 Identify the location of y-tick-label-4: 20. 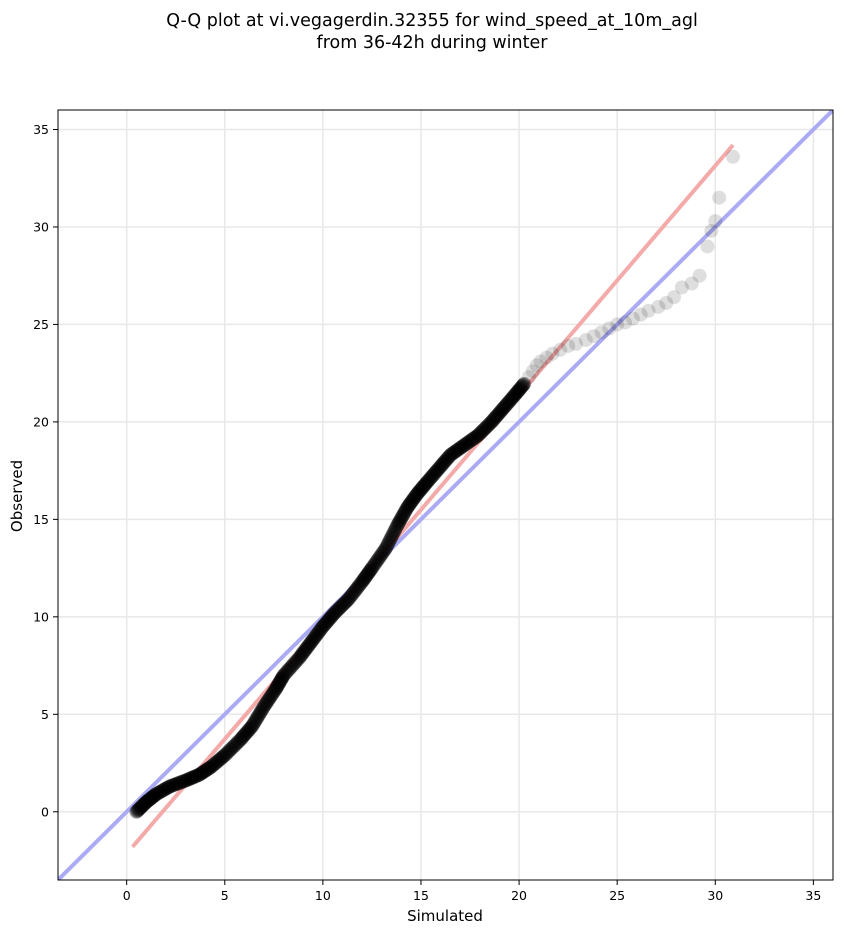
(41, 421).